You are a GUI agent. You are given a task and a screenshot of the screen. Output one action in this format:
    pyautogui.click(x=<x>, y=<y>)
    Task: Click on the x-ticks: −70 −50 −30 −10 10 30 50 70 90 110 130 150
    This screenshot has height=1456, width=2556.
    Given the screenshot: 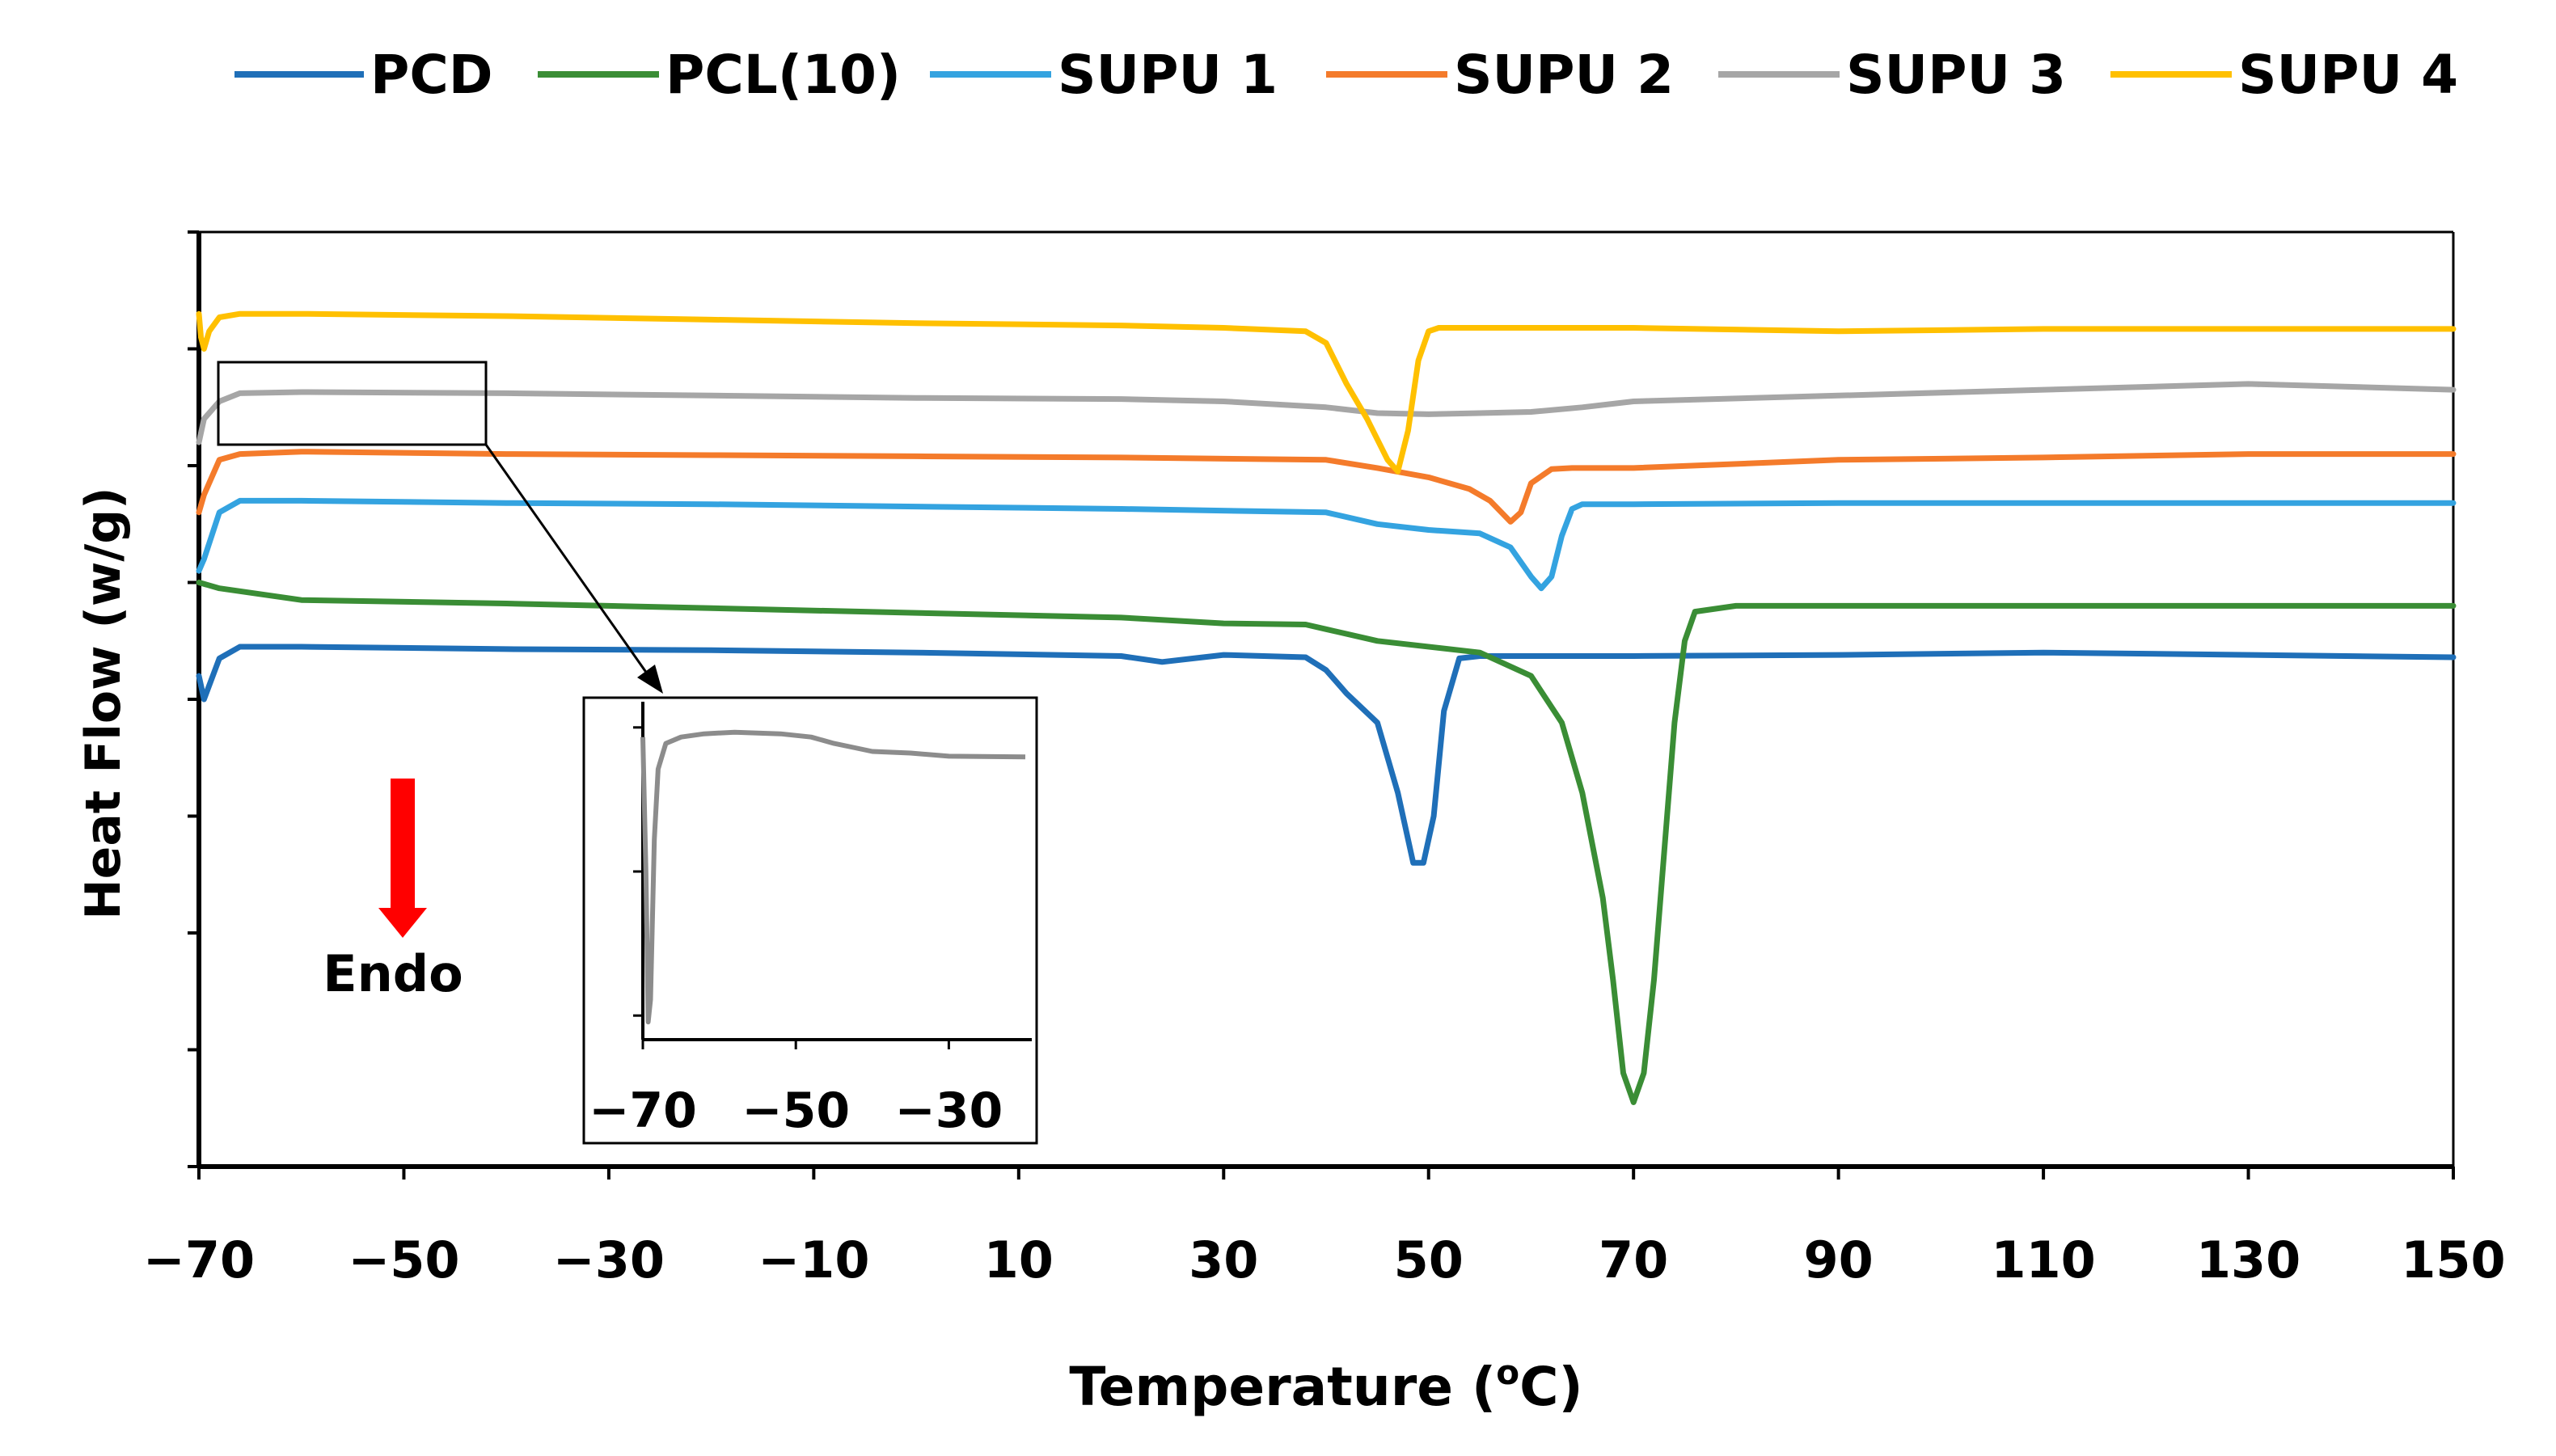 What is the action you would take?
    pyautogui.click(x=1324, y=1228)
    